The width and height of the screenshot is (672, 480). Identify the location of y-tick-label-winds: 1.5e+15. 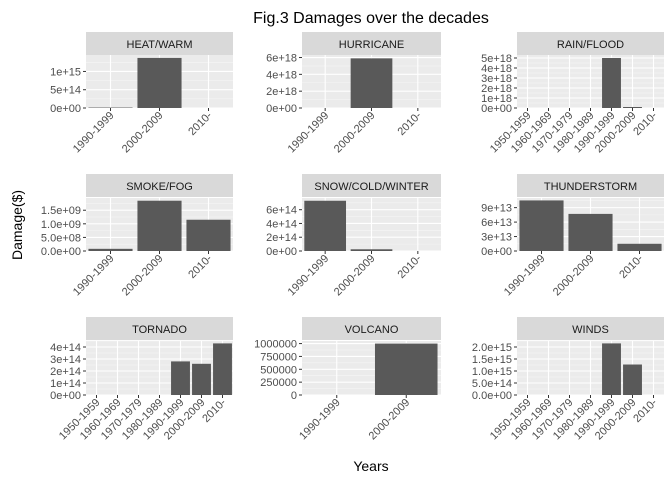
(492, 360).